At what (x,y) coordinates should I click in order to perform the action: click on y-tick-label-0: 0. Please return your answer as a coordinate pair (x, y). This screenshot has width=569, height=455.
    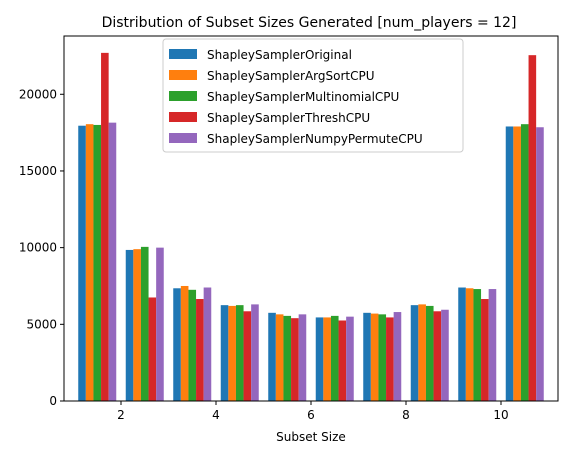
    Looking at the image, I should click on (53, 401).